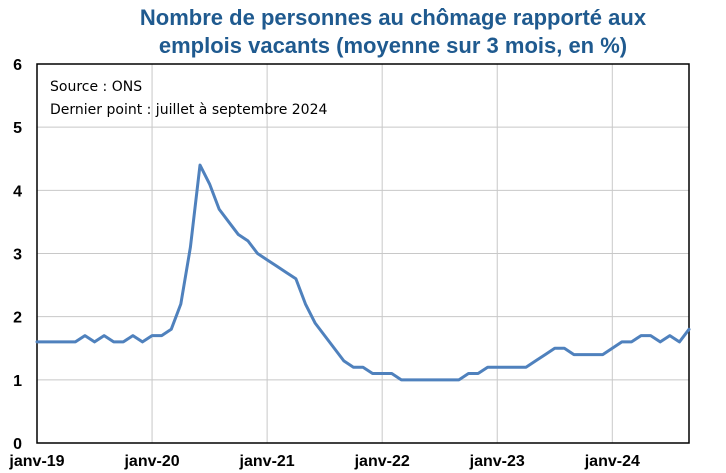 Image resolution: width=726 pixels, height=473 pixels. Describe the element at coordinates (36, 461) in the screenshot. I see `x-tick-label: janv-19` at that location.